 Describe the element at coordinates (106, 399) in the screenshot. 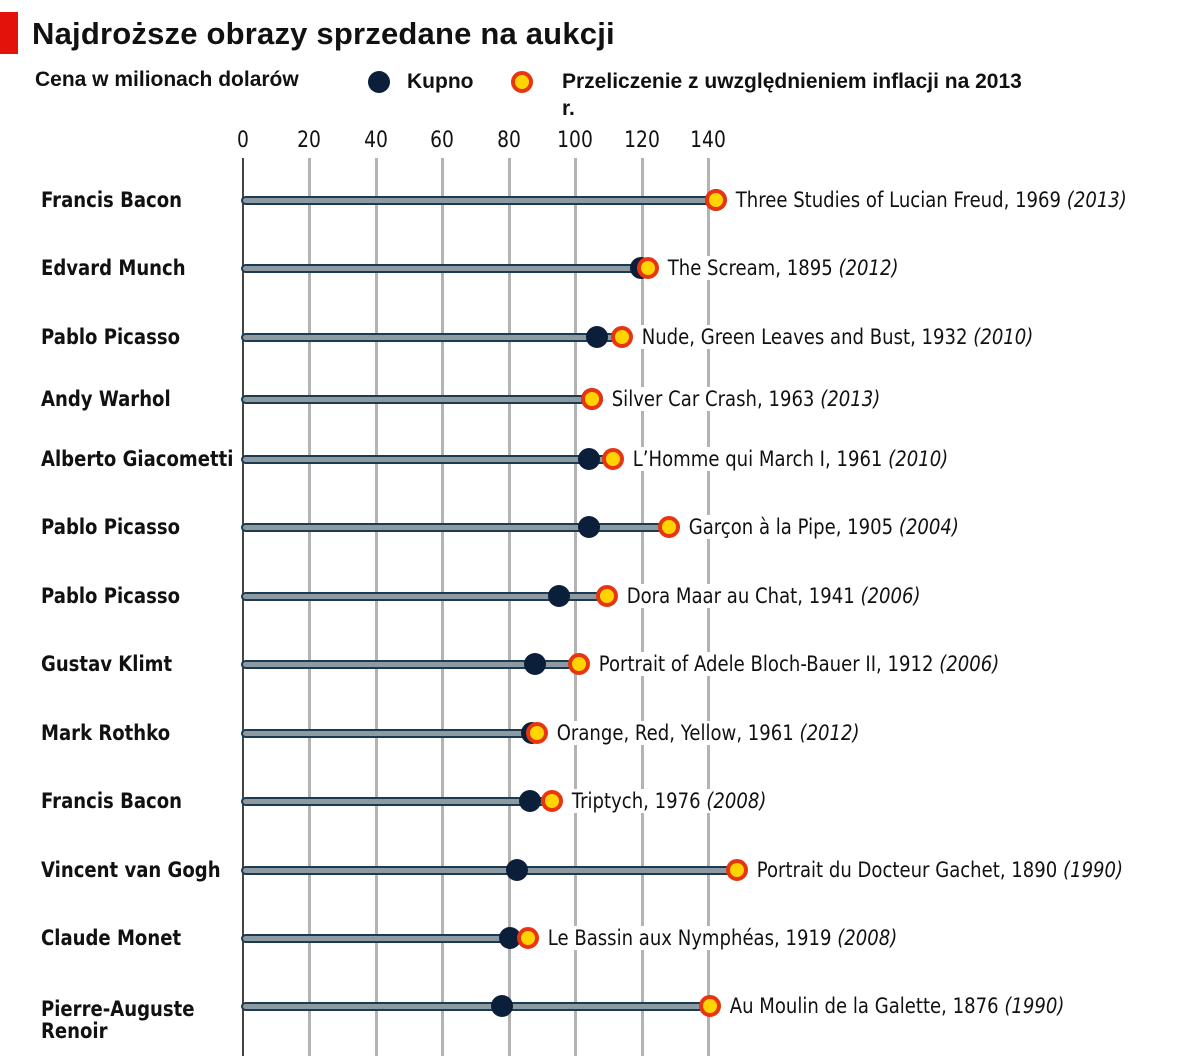

I see `artist-label: Andy Warhol` at that location.